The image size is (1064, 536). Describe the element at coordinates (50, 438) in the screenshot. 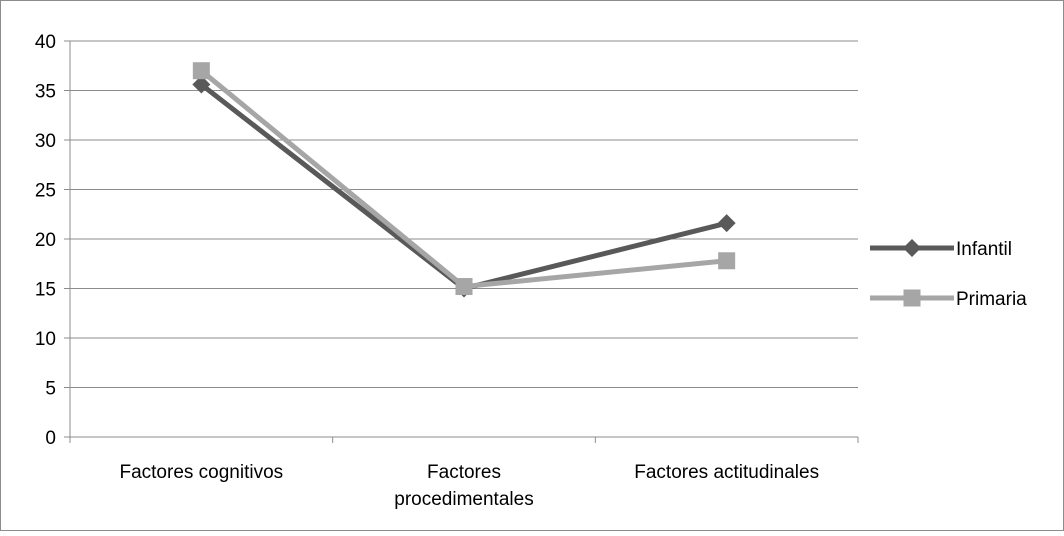

I see `y-tick-label: 0` at that location.